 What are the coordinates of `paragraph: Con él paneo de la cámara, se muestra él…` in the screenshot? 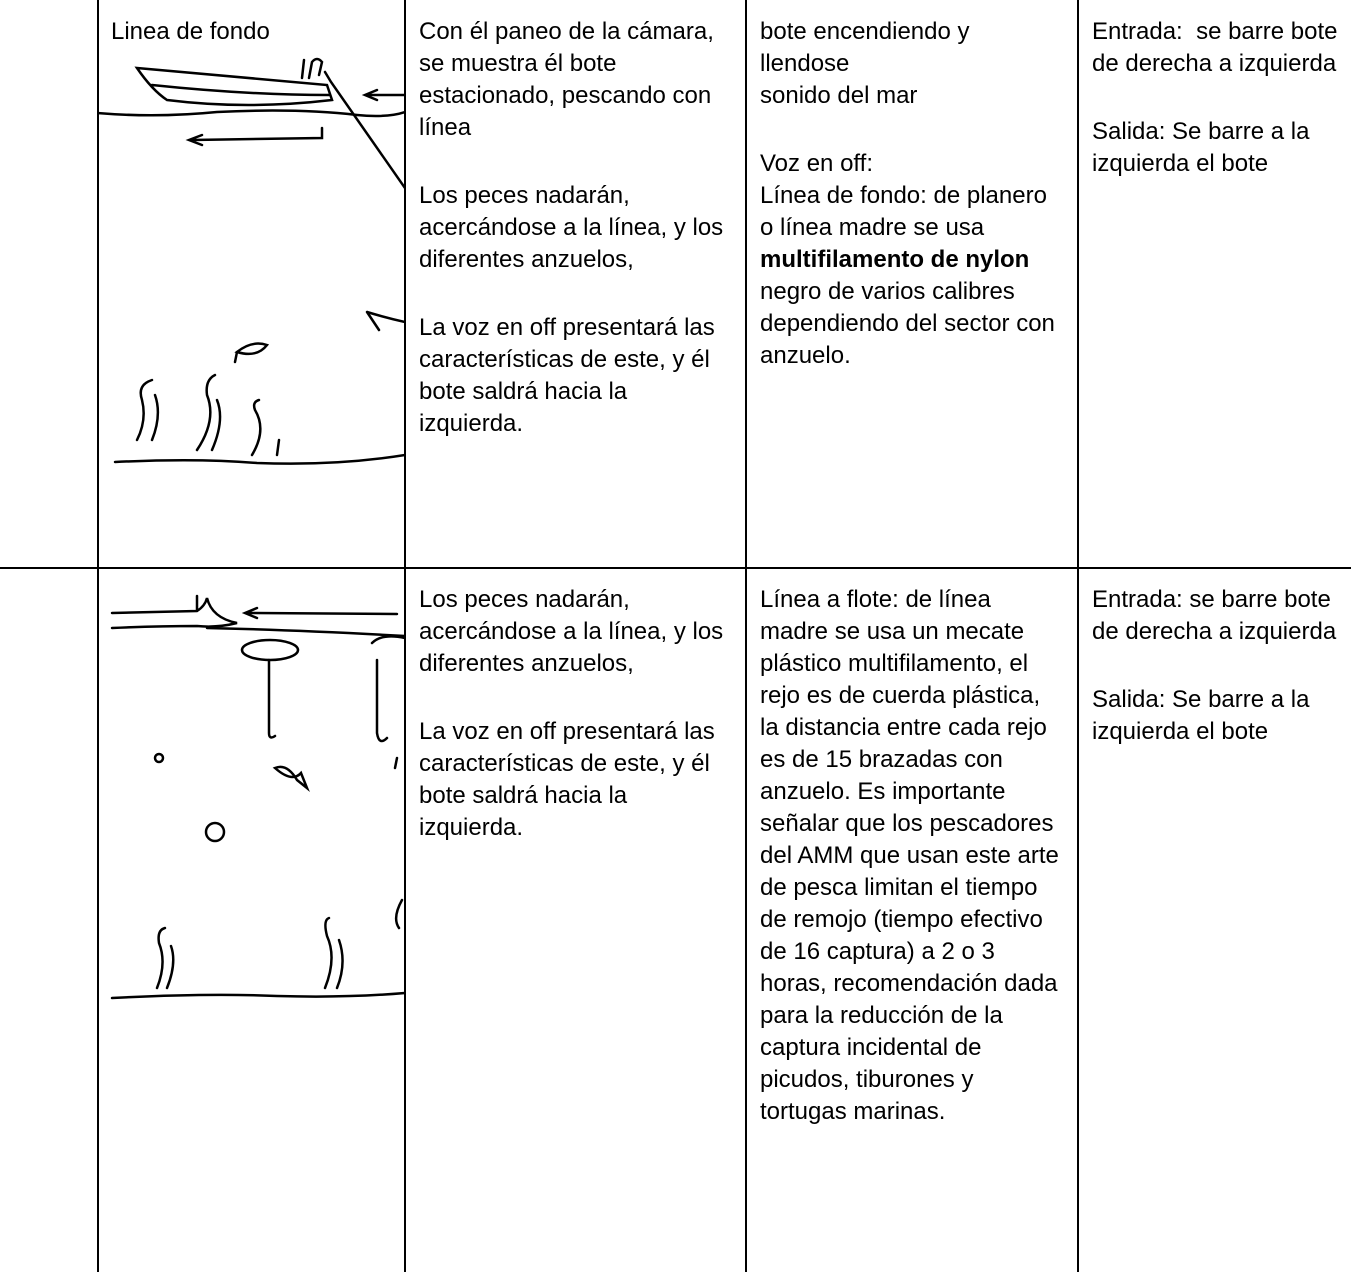 It's located at (570, 79).